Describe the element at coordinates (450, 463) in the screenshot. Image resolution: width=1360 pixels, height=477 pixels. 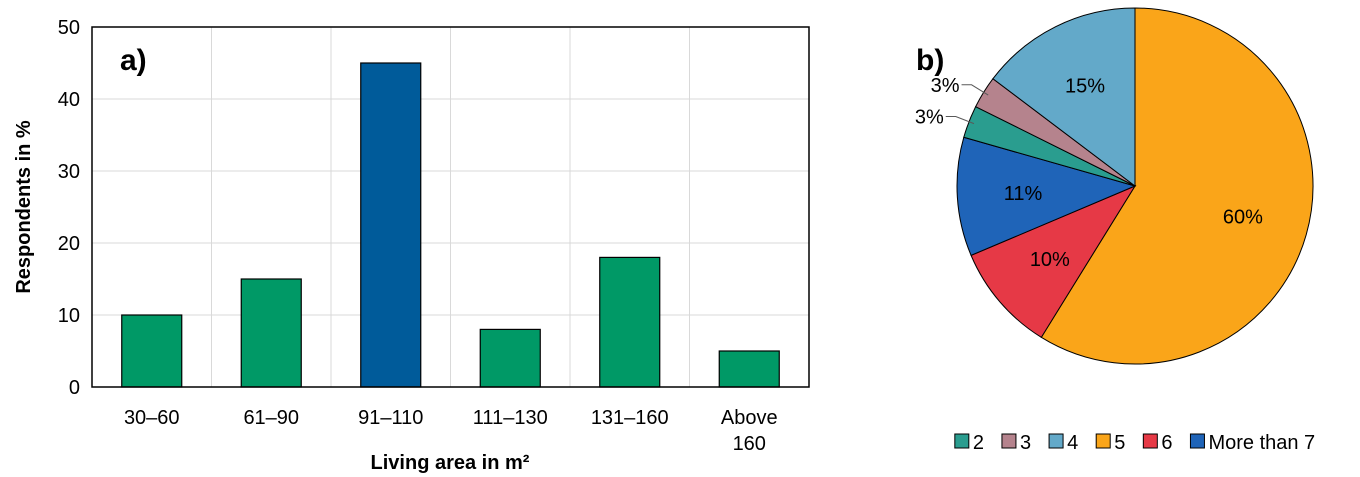
I see `x-axis-title: Living area in m²` at that location.